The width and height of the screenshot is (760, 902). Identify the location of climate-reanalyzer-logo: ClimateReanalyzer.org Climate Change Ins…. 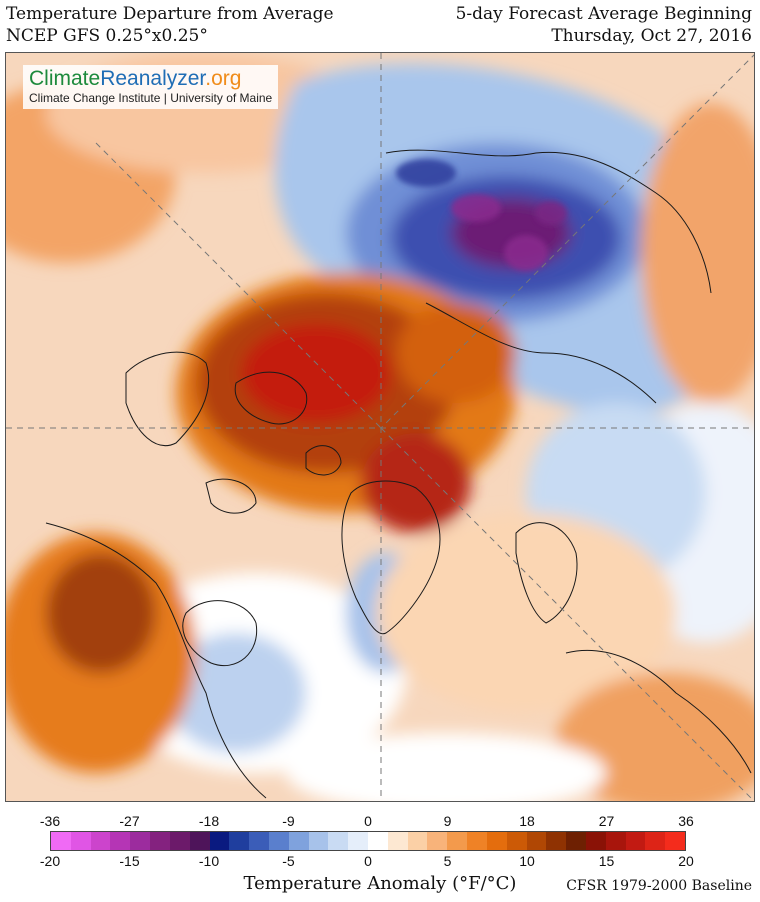
(151, 87).